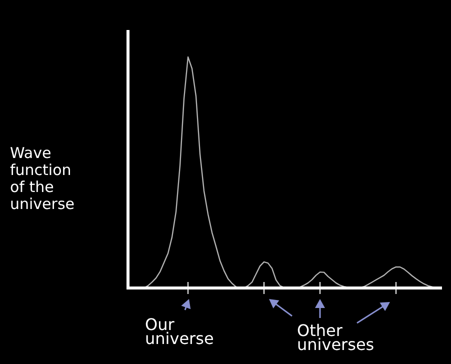 This screenshot has width=451, height=364. I want to click on text: Our universe, so click(179, 331).